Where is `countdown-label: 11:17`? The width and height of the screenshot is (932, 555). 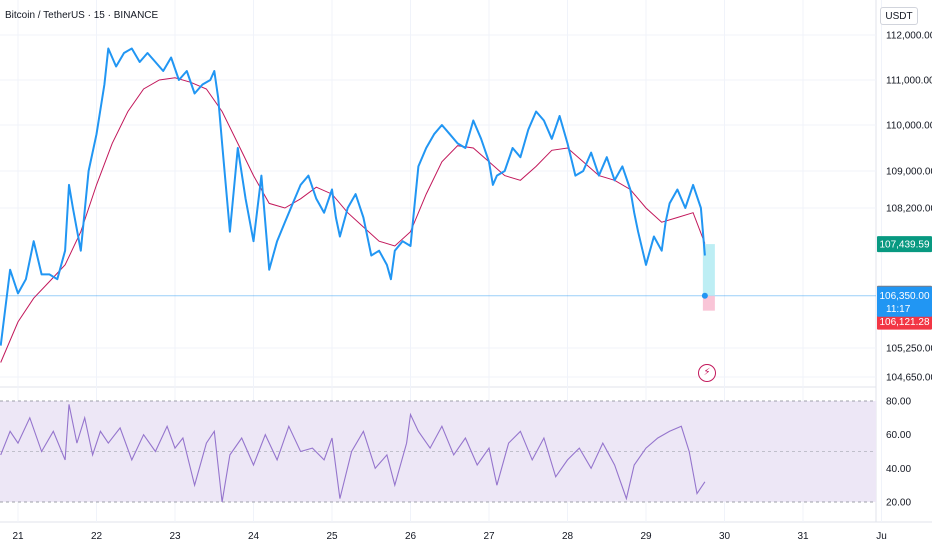 countdown-label: 11:17 is located at coordinates (898, 309).